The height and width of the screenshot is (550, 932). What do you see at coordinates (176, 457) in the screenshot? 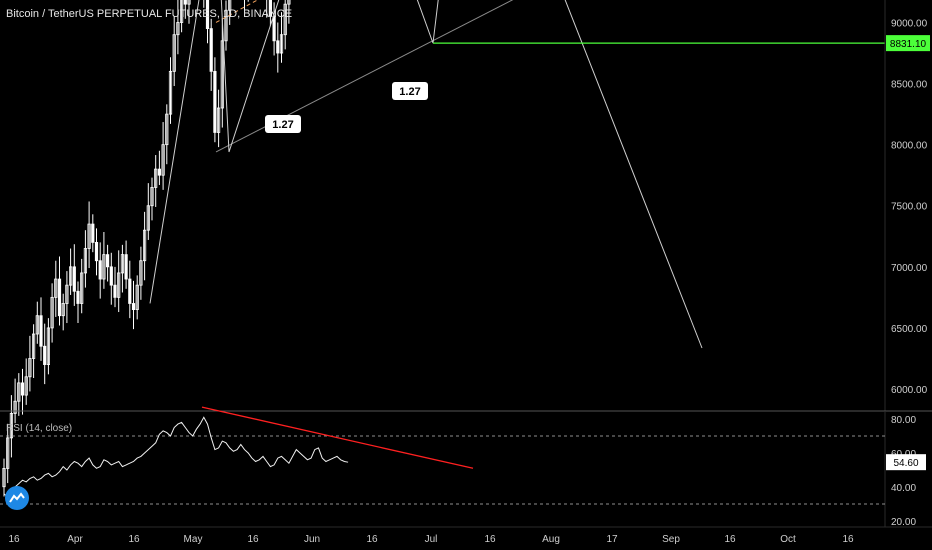
I see `rsi-line` at bounding box center [176, 457].